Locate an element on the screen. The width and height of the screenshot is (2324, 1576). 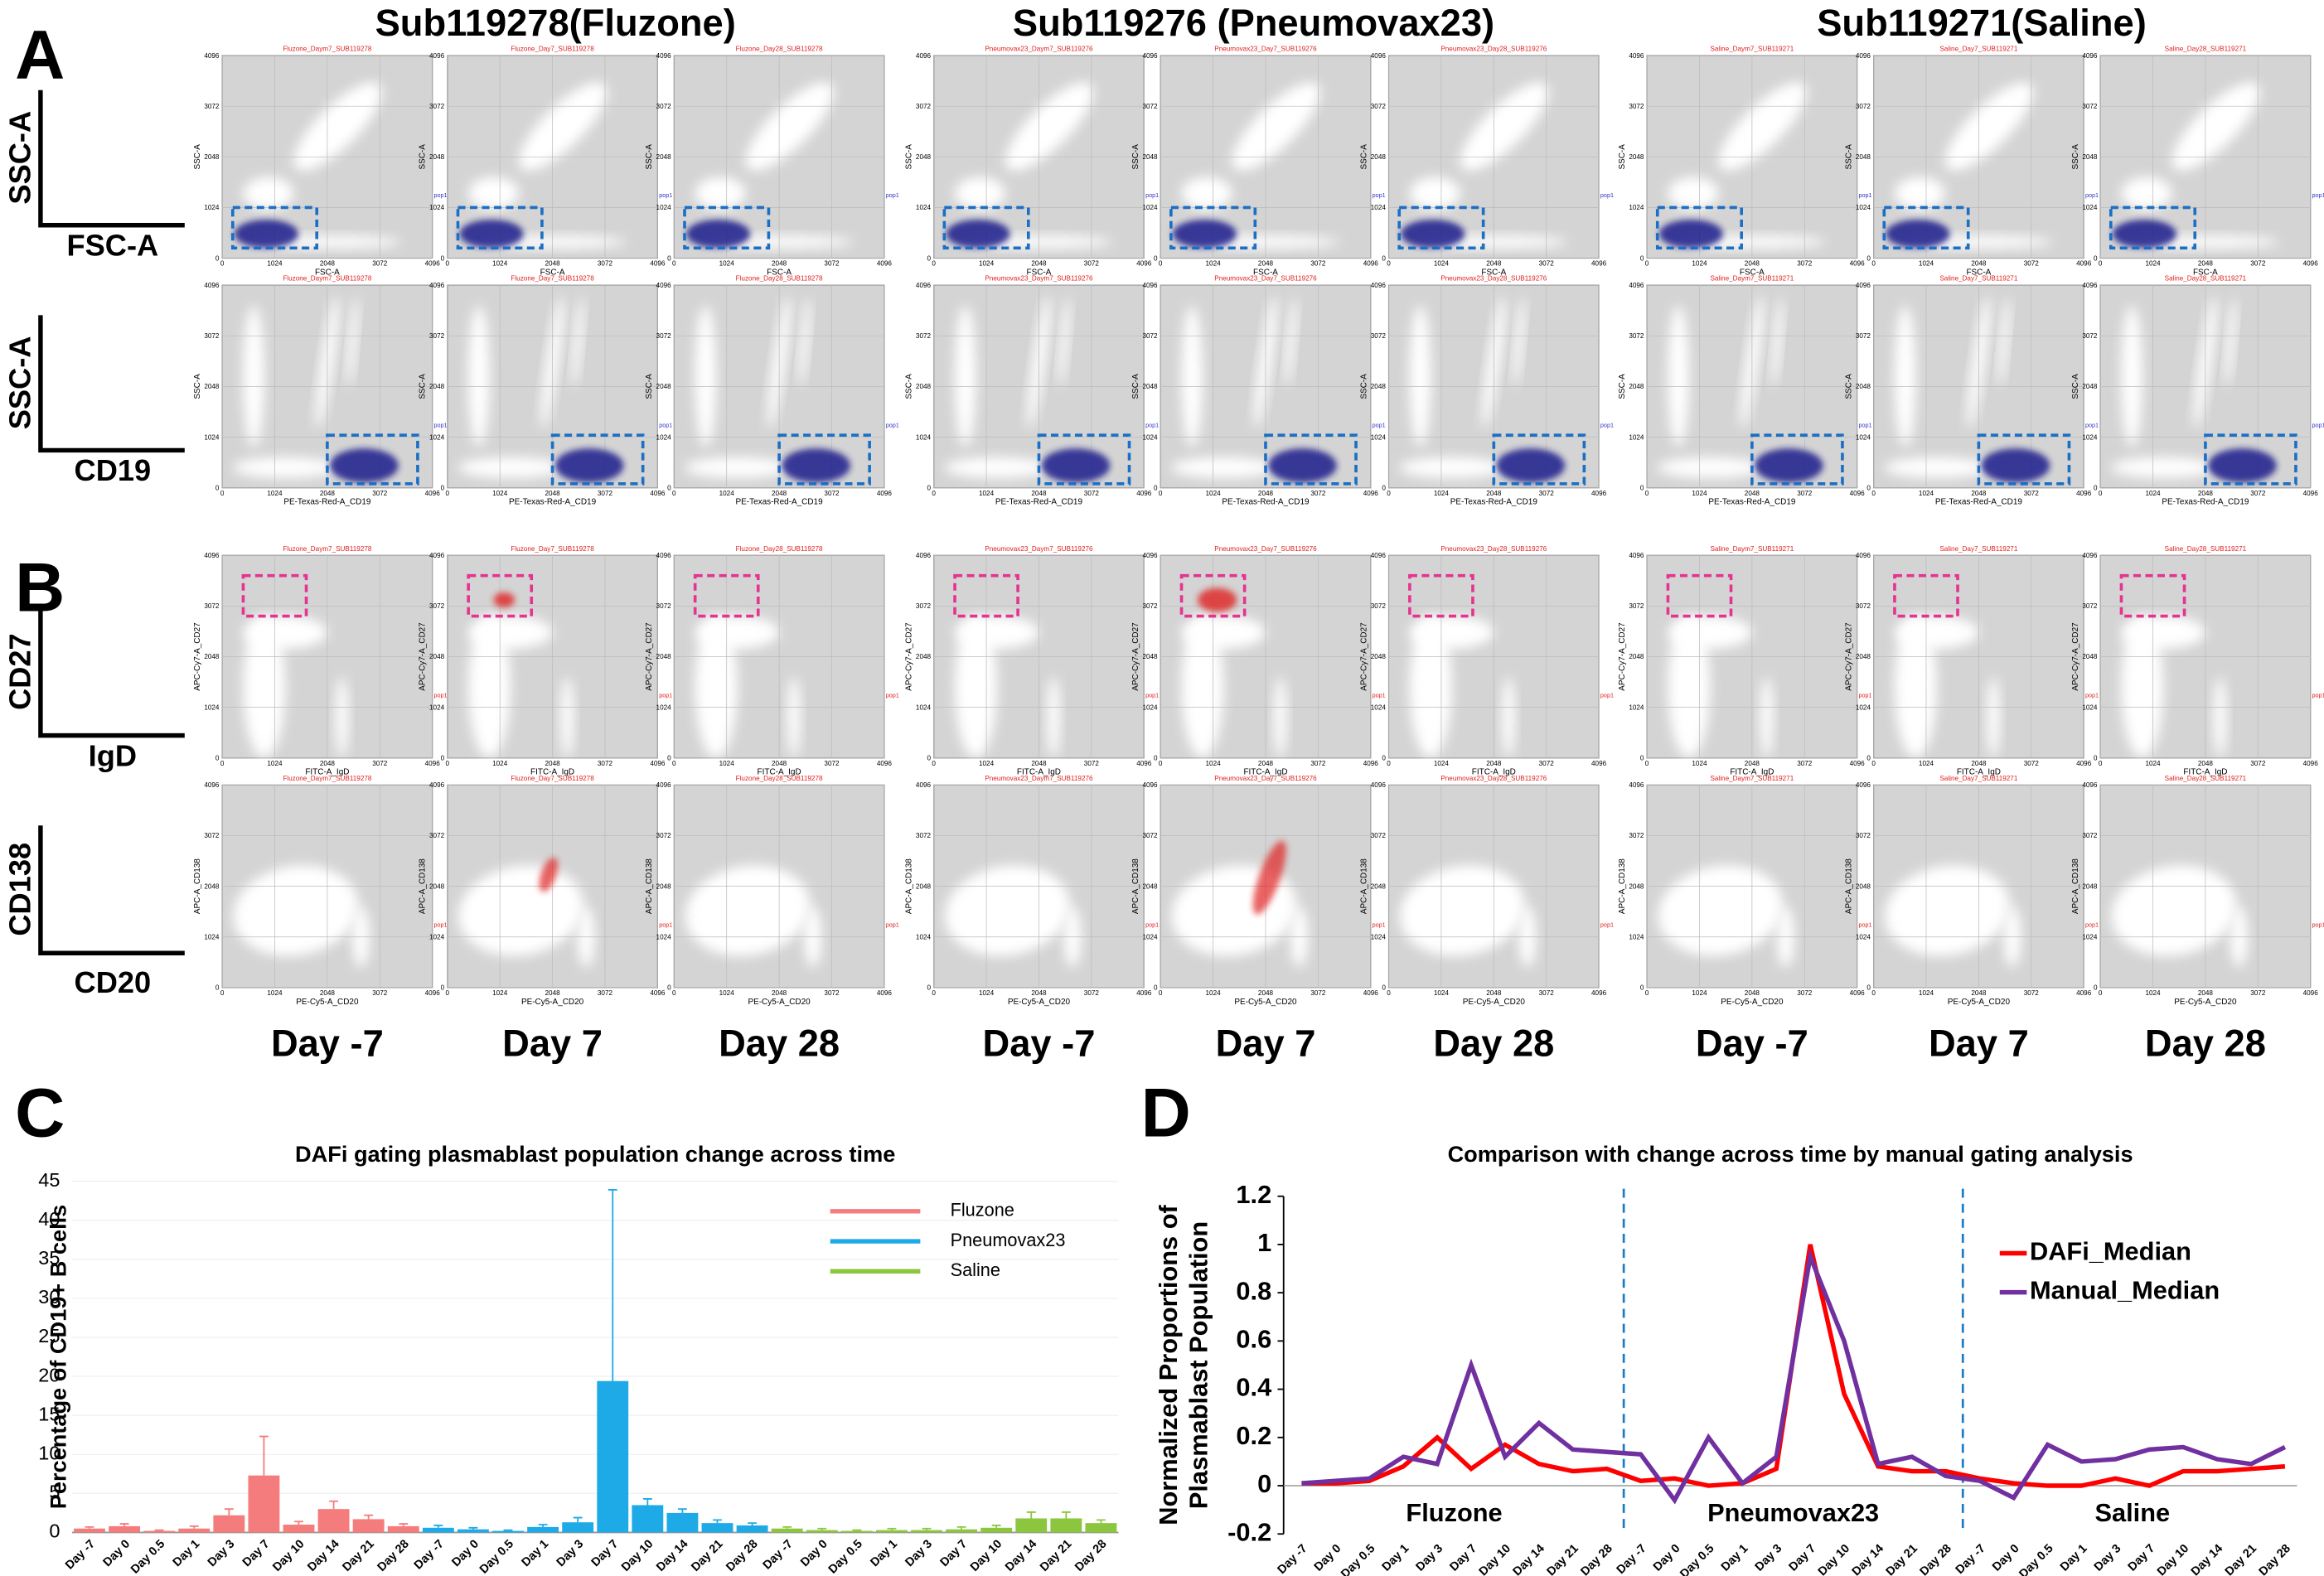
group-header: Sub119276 (Pneumovax23) is located at coordinates (1253, 23).